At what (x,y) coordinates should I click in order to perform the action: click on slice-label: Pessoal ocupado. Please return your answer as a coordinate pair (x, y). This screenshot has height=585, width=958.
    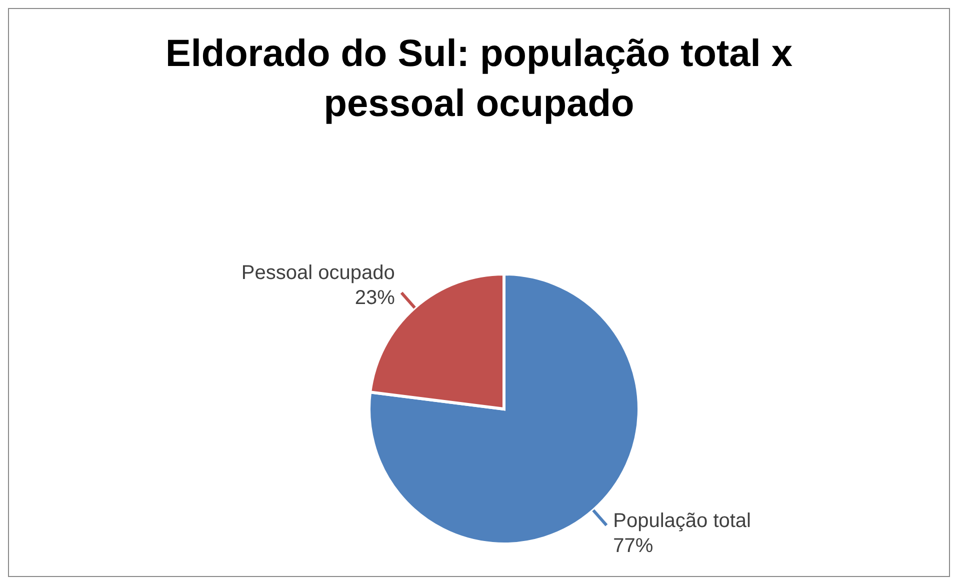
    Looking at the image, I should click on (318, 273).